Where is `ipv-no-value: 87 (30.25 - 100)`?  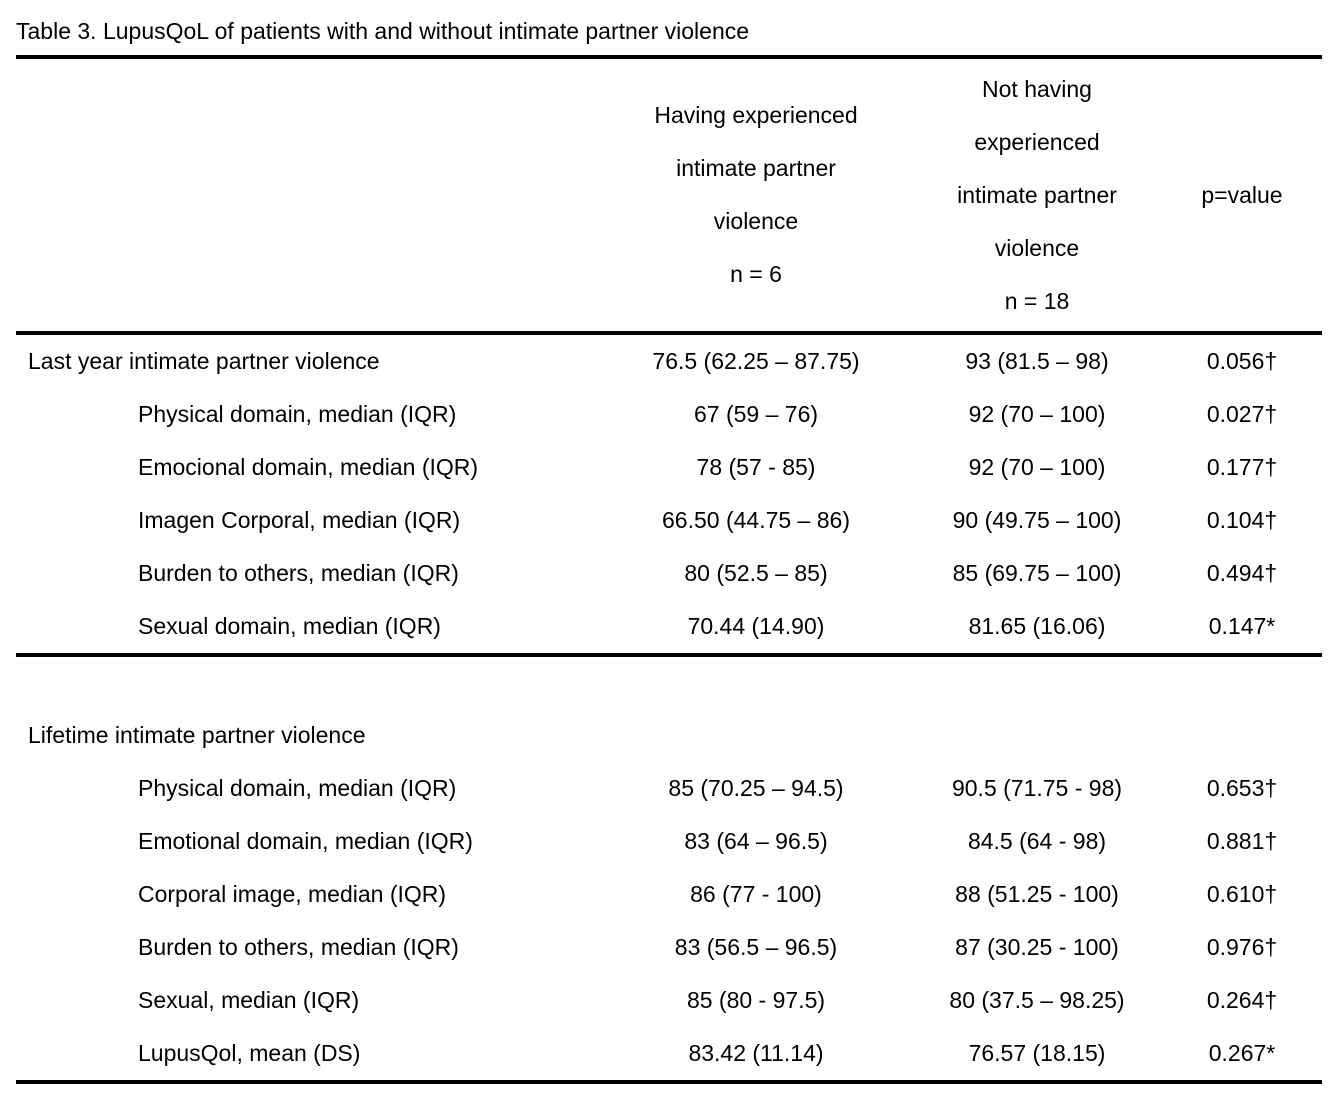
ipv-no-value: 87 (30.25 - 100) is located at coordinates (1037, 947).